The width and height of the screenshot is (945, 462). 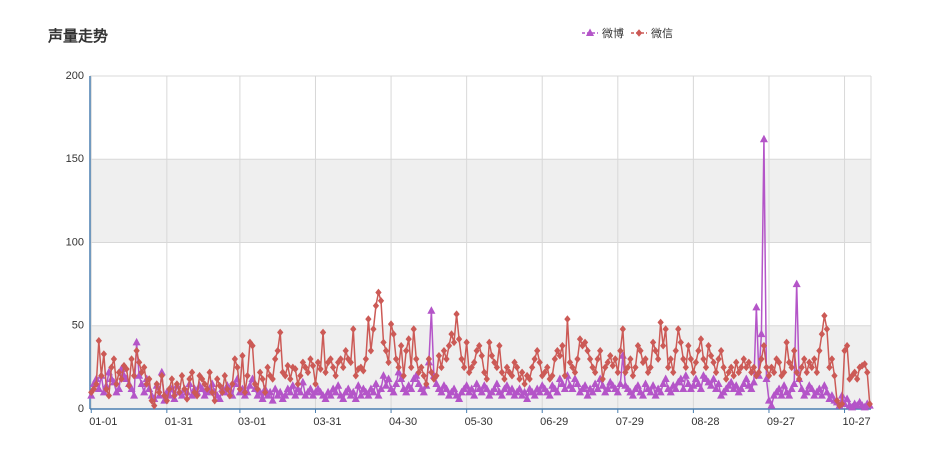 I want to click on x-tick-label: 05-30, so click(x=479, y=422).